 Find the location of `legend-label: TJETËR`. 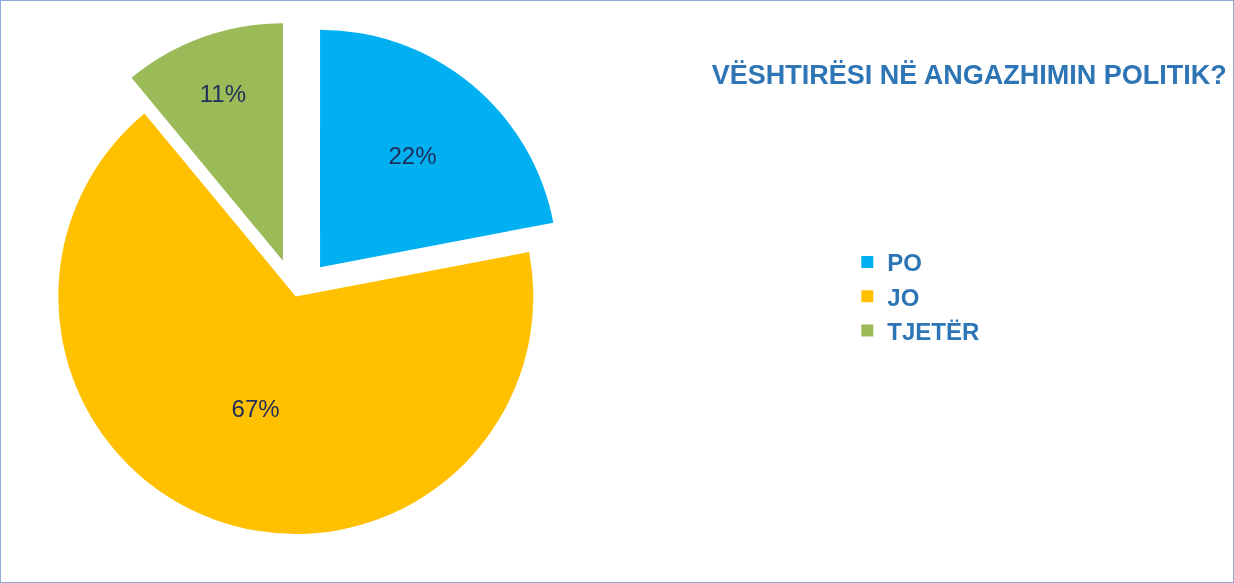

legend-label: TJETËR is located at coordinates (933, 331).